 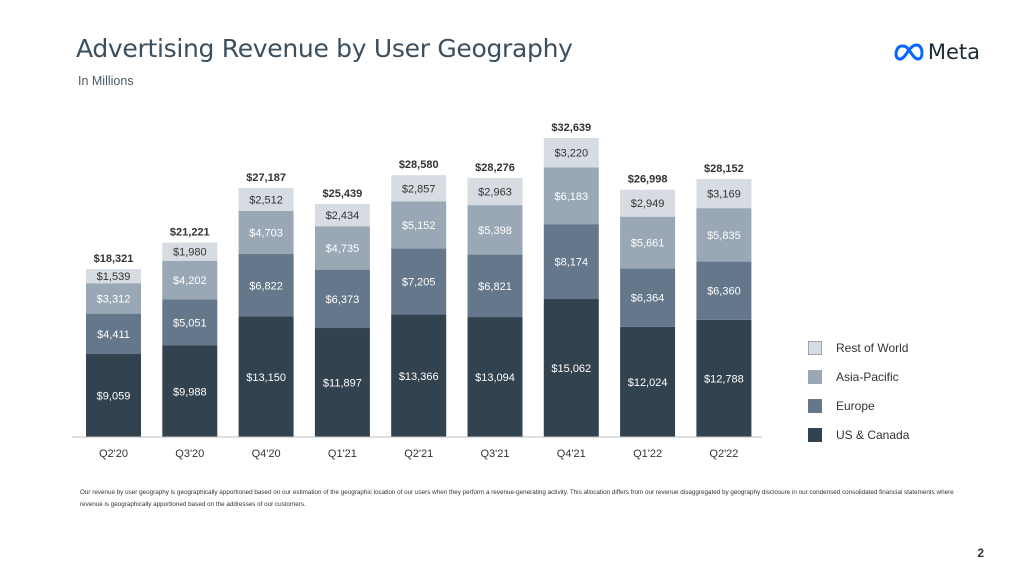 What do you see at coordinates (324, 48) in the screenshot?
I see `page-title: Advertising Revenue by User Geography` at bounding box center [324, 48].